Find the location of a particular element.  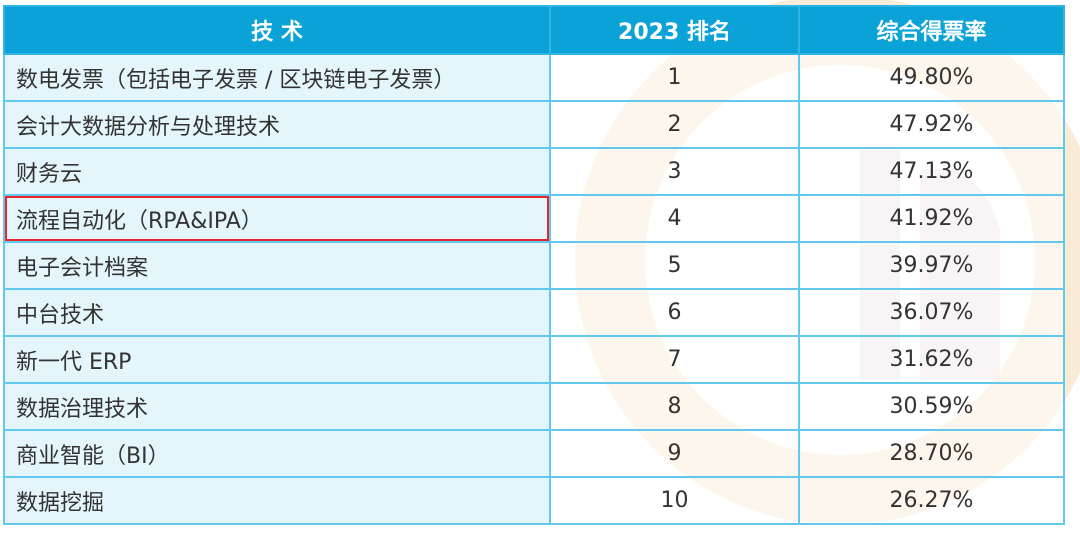

cell-technology: 数电发票（包括电子发票 / 区块链电子发票） is located at coordinates (277, 77).